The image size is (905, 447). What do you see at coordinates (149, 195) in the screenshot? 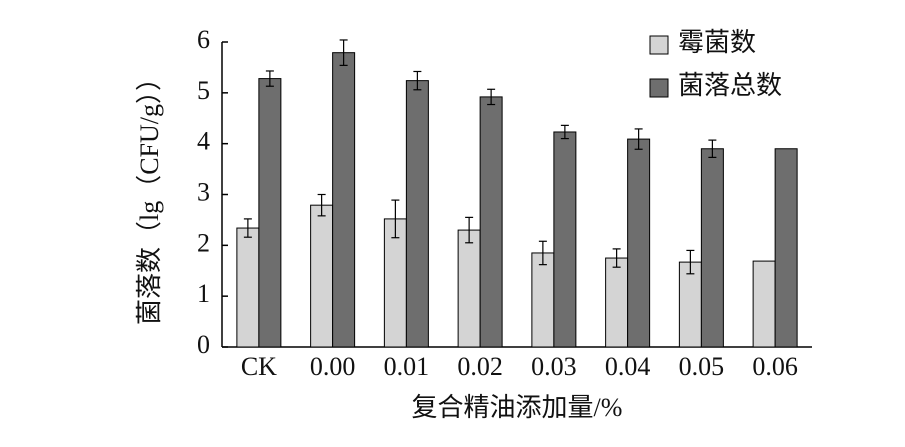
I see `y-axis-label: 菌落数（lg（CFU/g））` at bounding box center [149, 195].